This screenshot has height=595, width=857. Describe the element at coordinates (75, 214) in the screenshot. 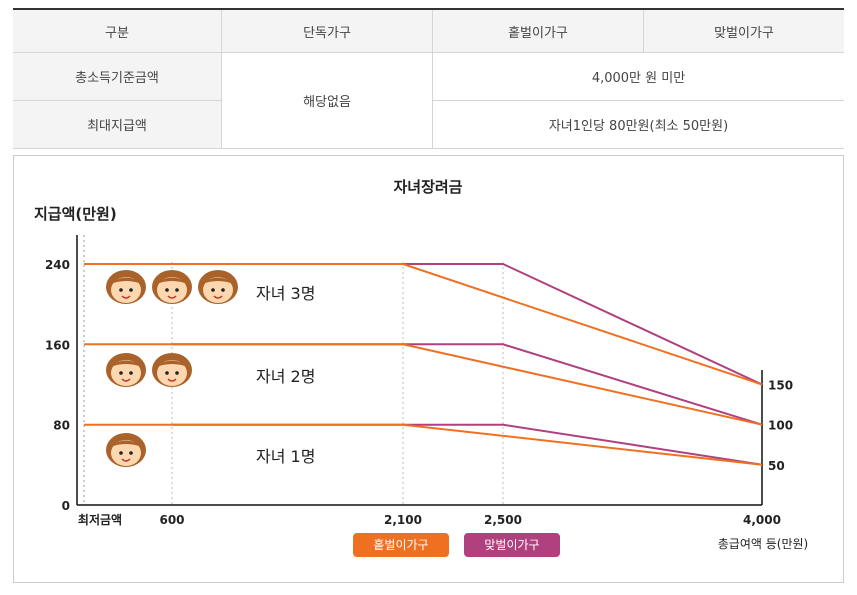

I see `y-axis-label: 지급액(만원)` at that location.